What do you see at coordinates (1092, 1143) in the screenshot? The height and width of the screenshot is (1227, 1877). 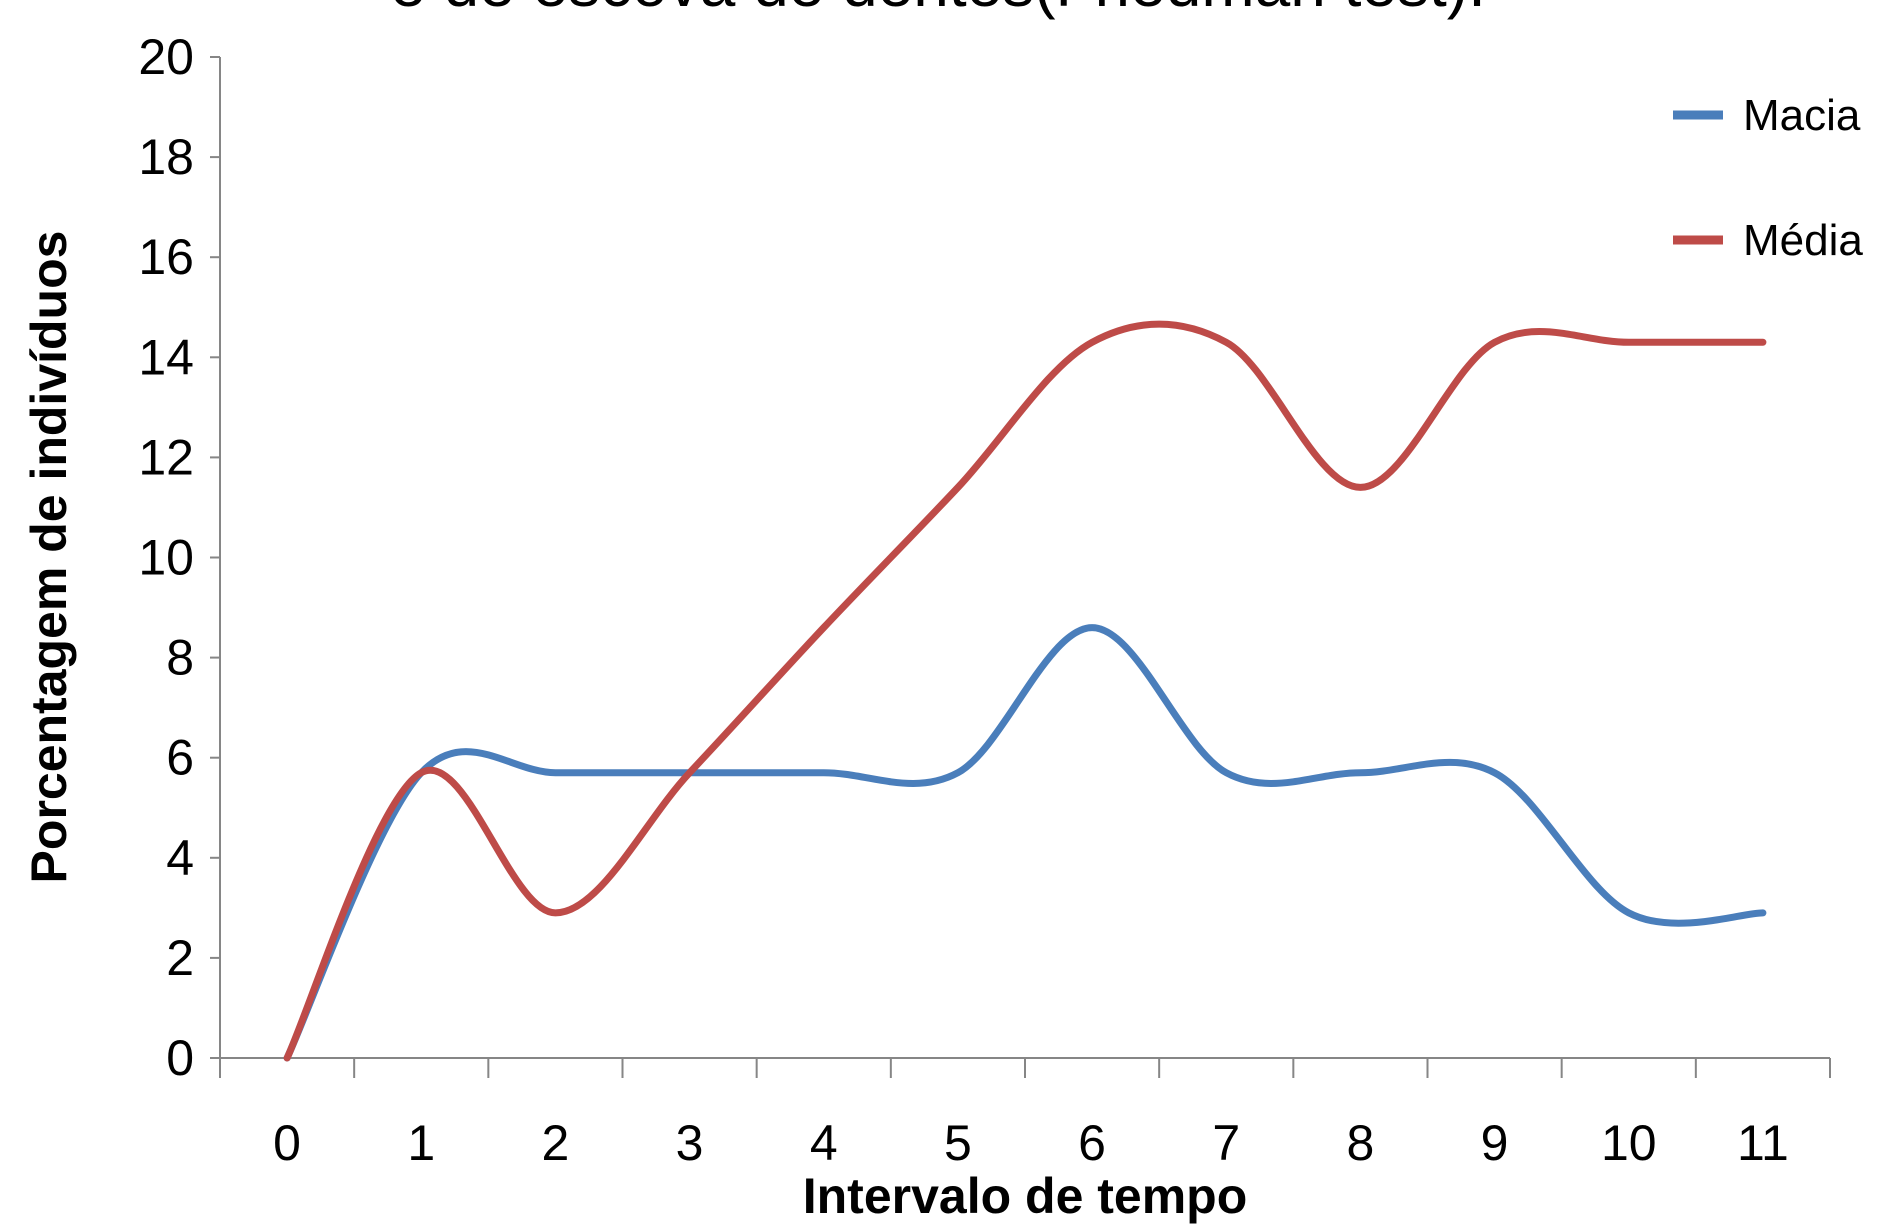 I see `x-tick-label: 6` at bounding box center [1092, 1143].